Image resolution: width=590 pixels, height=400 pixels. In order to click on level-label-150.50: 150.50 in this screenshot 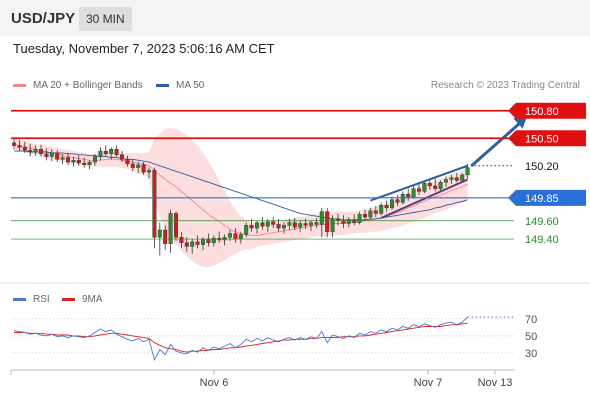, I will do `click(542, 139)`.